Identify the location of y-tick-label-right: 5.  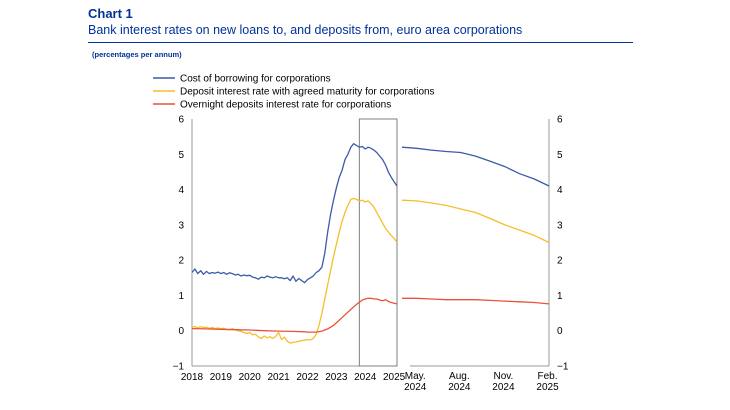
(560, 155).